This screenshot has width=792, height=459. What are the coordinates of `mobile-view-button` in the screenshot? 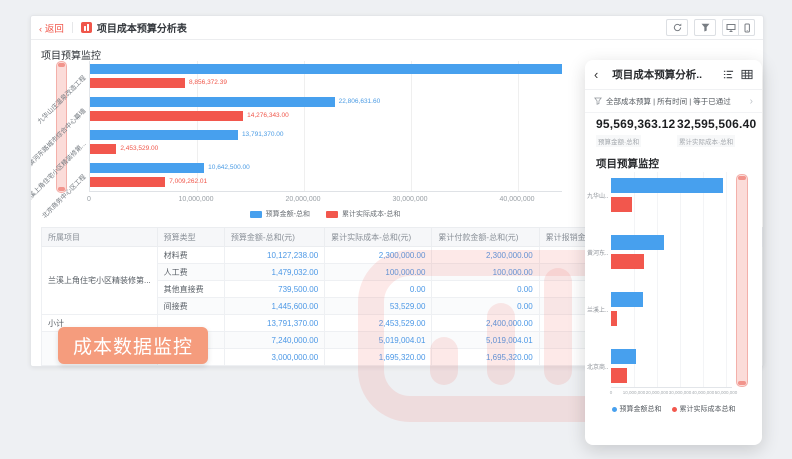 It's located at (746, 27).